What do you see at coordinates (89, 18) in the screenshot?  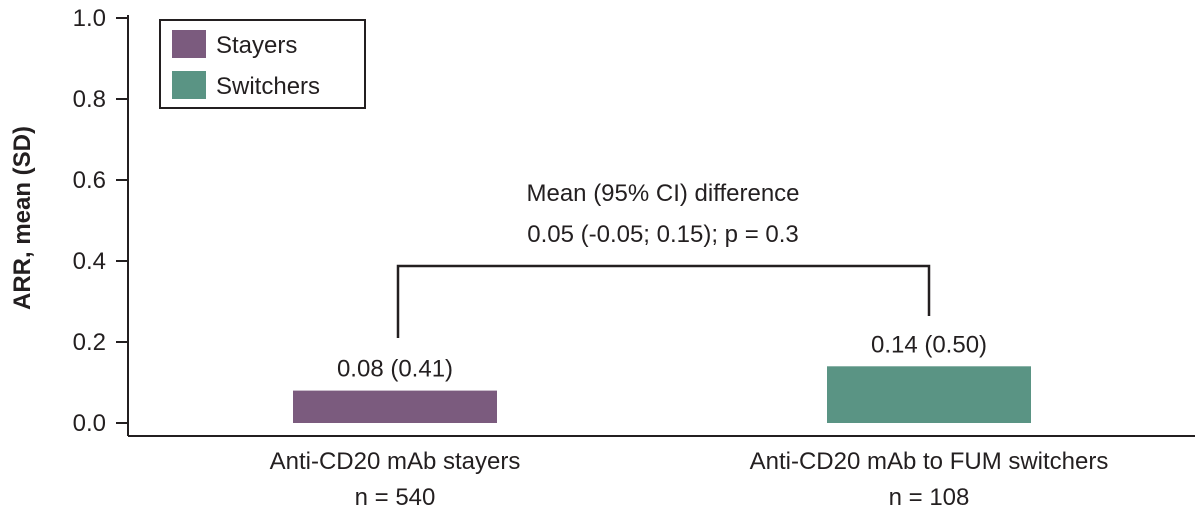 I see `y-tick-label: 1.0` at bounding box center [89, 18].